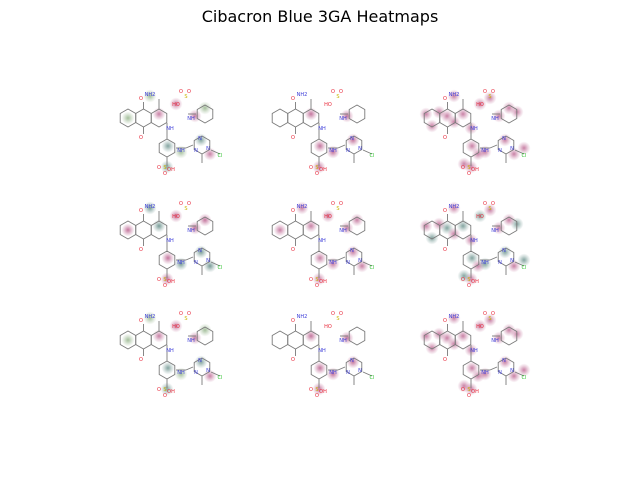  Describe the element at coordinates (220, 156) in the screenshot. I see `atom-label: Cl` at that location.